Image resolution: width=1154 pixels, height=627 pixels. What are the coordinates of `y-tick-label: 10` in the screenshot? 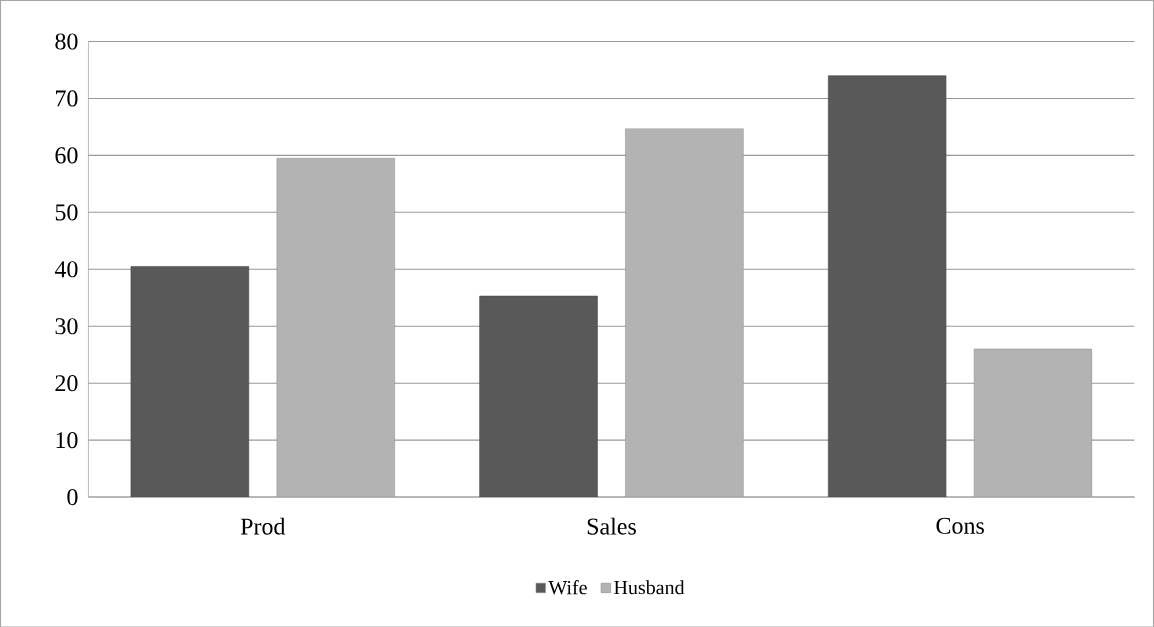 It's located at (67, 439).